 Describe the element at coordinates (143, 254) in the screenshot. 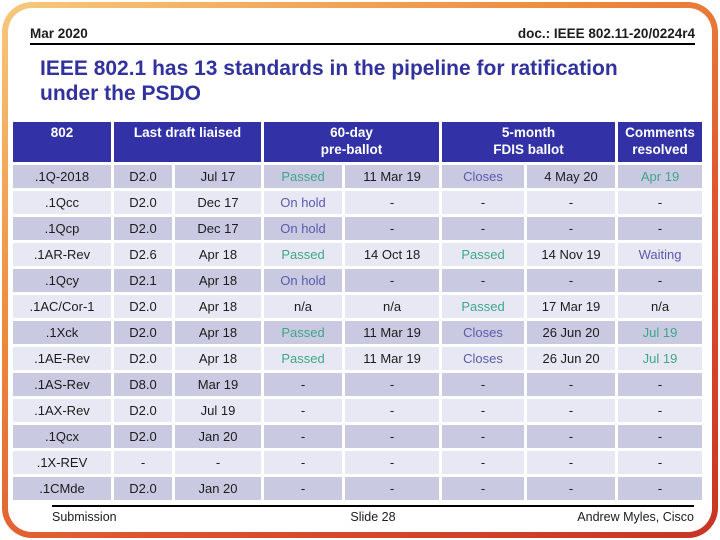

I see `table-cell: D2.6` at that location.